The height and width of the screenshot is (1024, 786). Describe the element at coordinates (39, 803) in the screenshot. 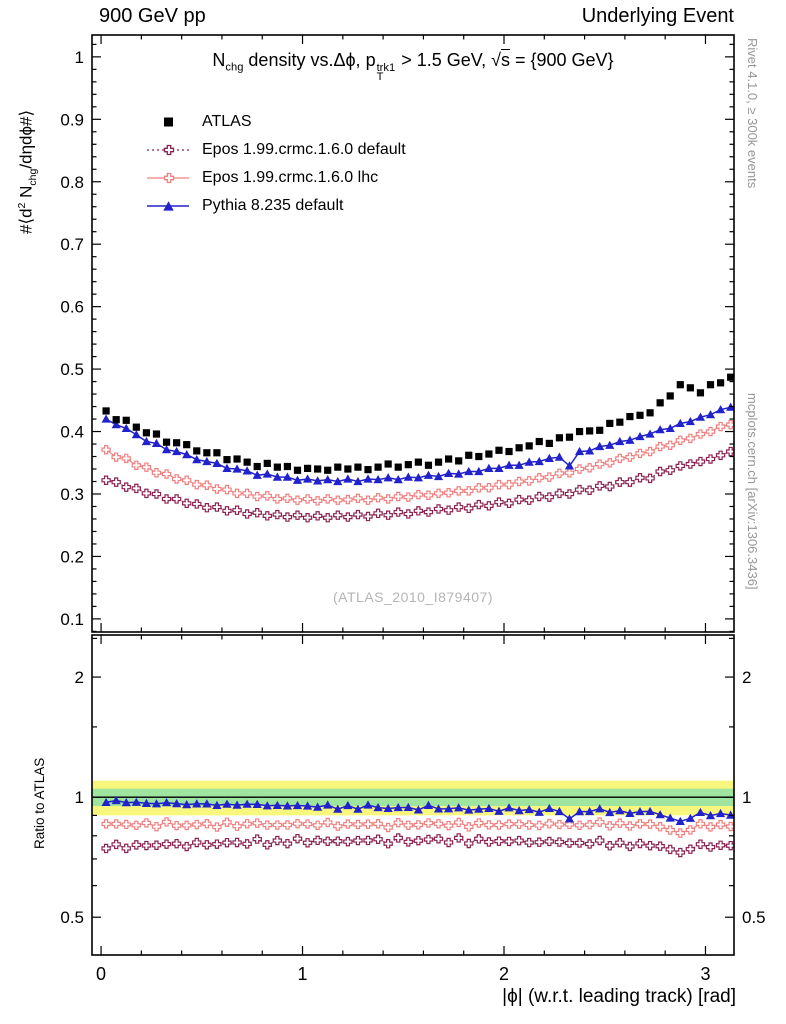

I see `ratio-y-axis-label: Ratio to ATLAS` at that location.